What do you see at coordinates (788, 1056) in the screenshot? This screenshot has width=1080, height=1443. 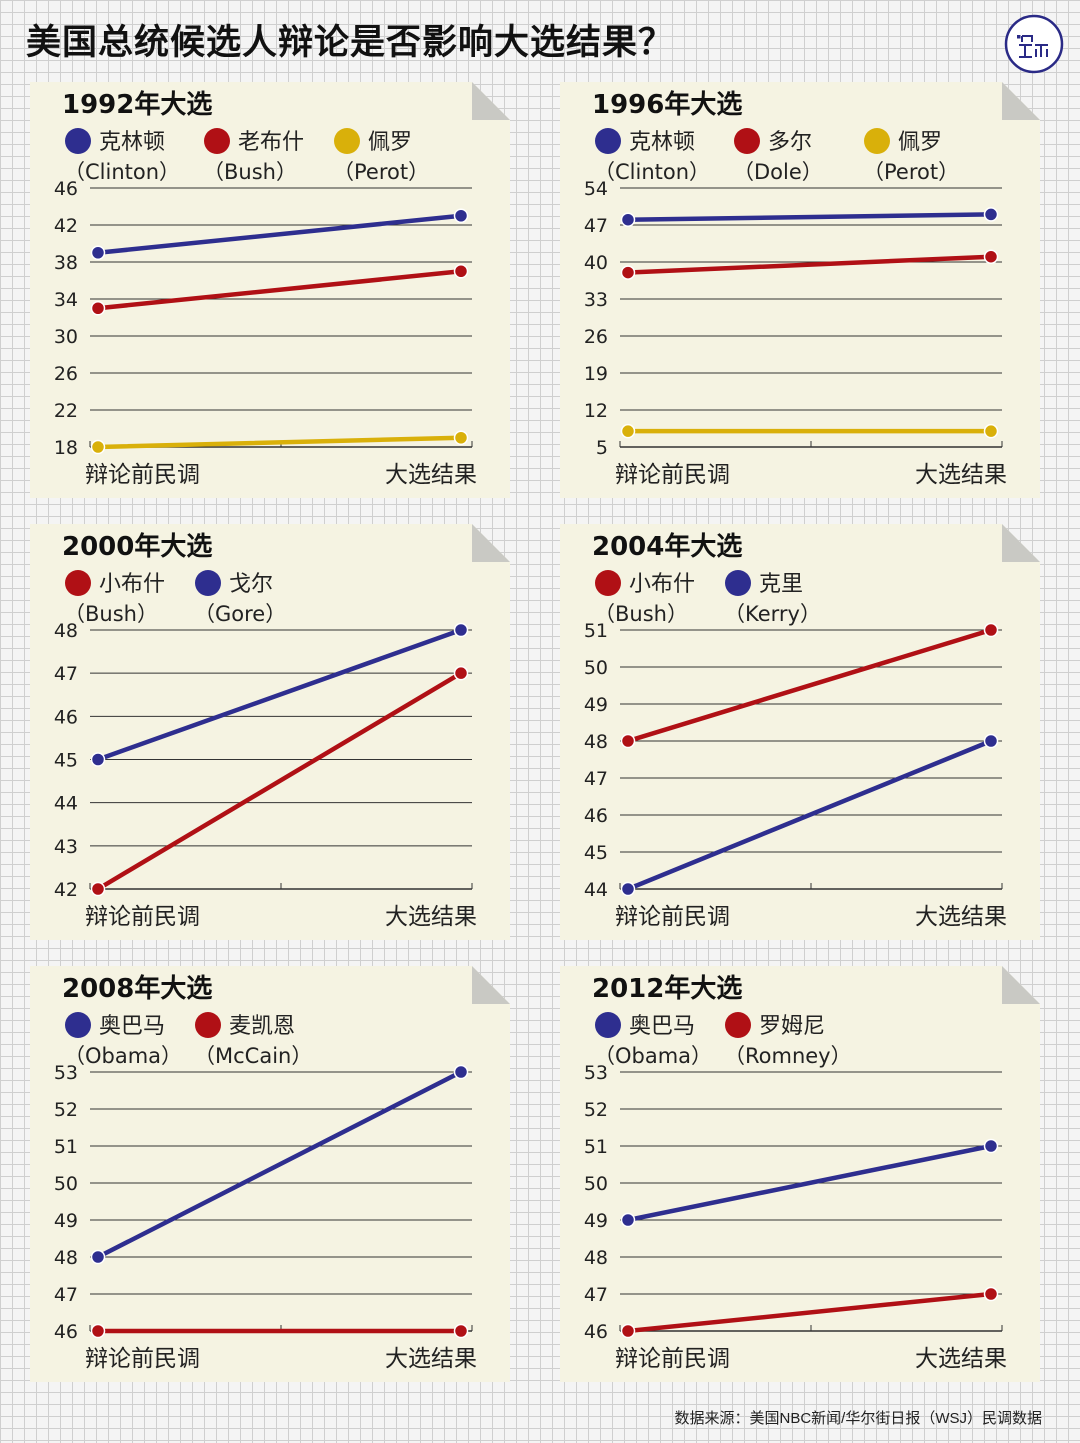 I see `legend-name-en: （Romney）` at bounding box center [788, 1056].